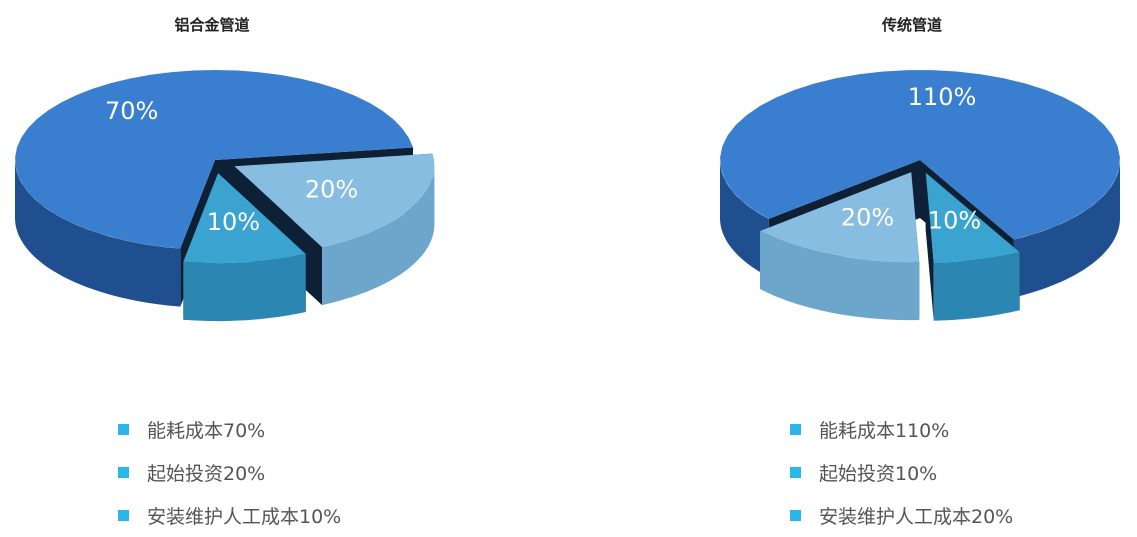 This screenshot has width=1137, height=537. I want to click on legend-item: 安装维护人工成本10%, so click(229, 515).